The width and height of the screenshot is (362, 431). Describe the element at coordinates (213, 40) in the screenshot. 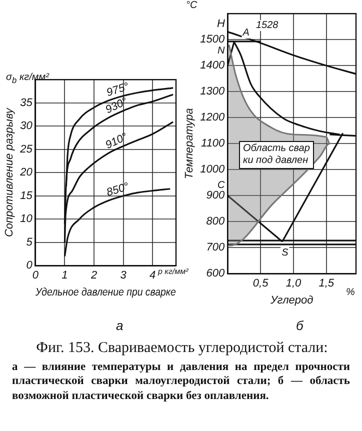

I see `y-tick-label: 1500` at that location.